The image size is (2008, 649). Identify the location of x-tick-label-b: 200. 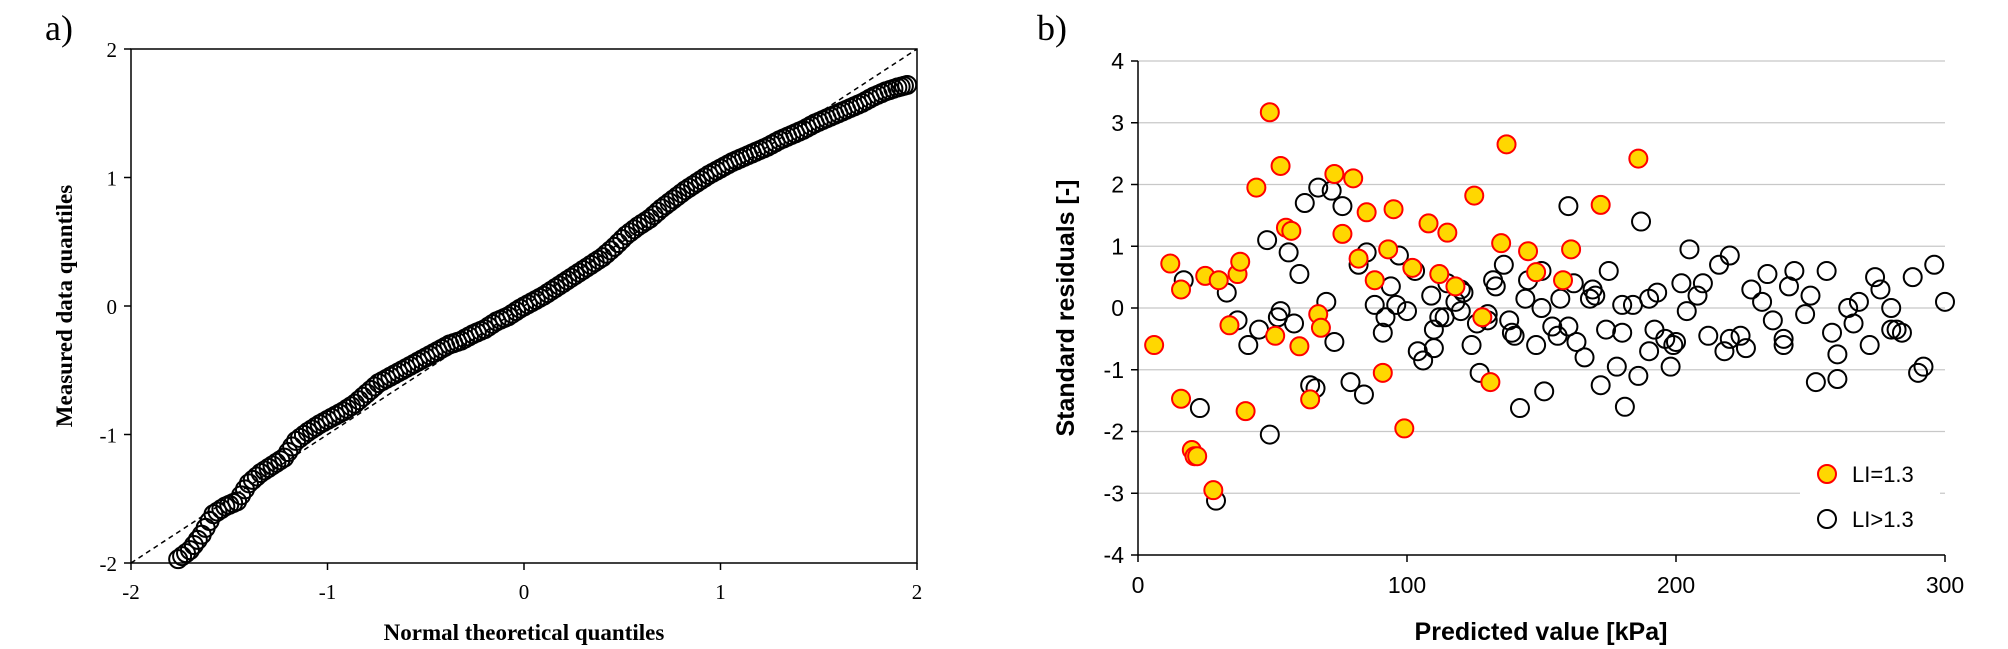
(1676, 585).